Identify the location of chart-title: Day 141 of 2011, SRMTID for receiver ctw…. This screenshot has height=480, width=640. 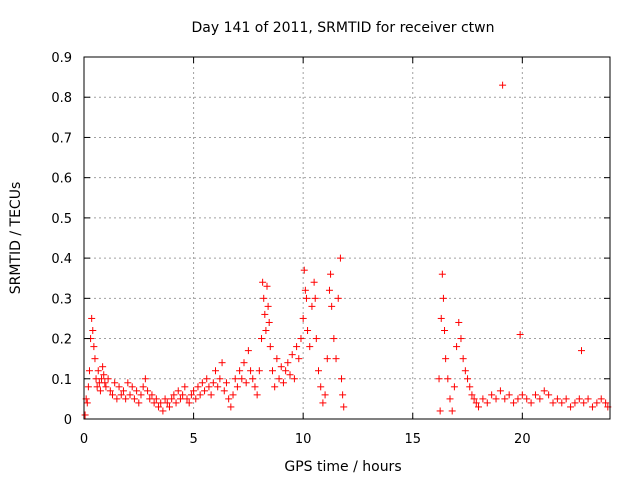
(343, 28).